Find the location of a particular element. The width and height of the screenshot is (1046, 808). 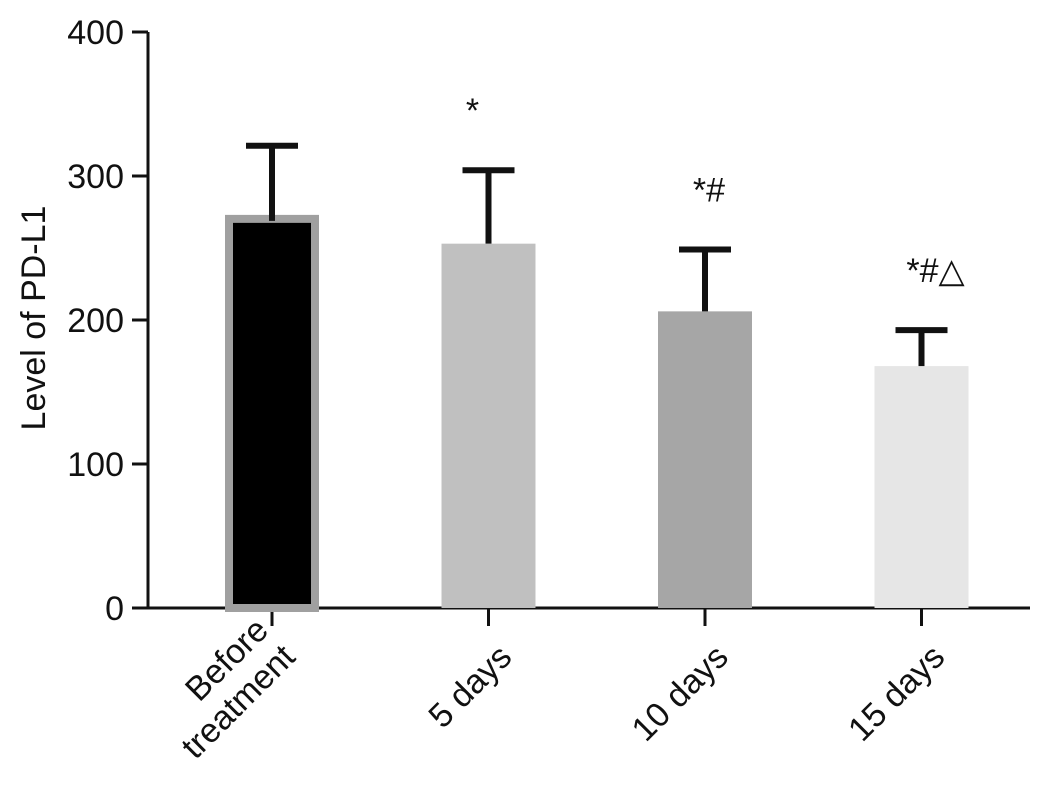

y-tick-label: 0 is located at coordinates (114, 609).